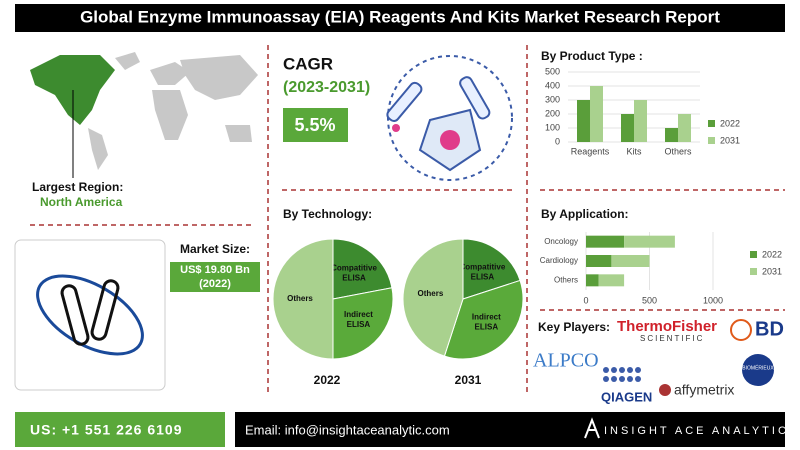 Image resolution: width=800 pixels, height=450 pixels. What do you see at coordinates (713, 300) in the screenshot?
I see `x-tick-label: 1000` at bounding box center [713, 300].